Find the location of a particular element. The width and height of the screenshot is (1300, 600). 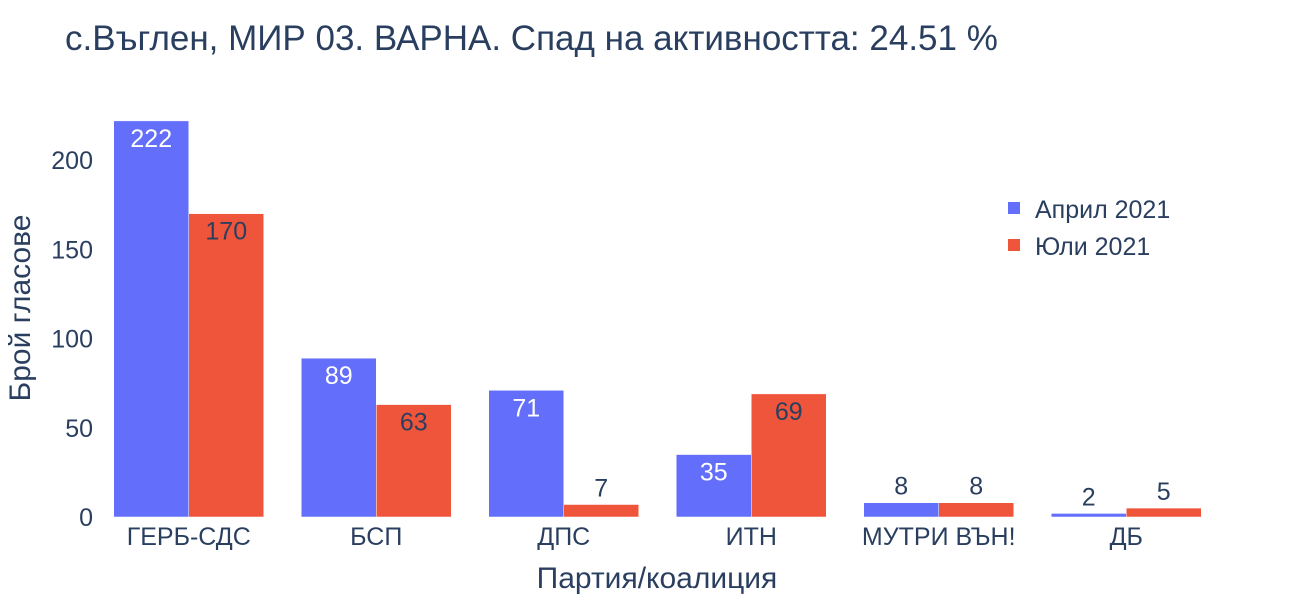

y-tick-label: 100 is located at coordinates (72, 340).